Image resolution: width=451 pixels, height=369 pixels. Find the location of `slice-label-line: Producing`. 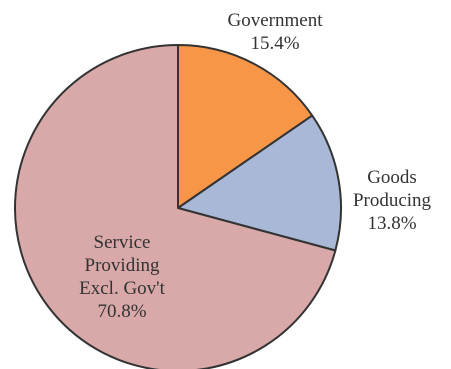

slice-label-line: Producing is located at coordinates (392, 200).